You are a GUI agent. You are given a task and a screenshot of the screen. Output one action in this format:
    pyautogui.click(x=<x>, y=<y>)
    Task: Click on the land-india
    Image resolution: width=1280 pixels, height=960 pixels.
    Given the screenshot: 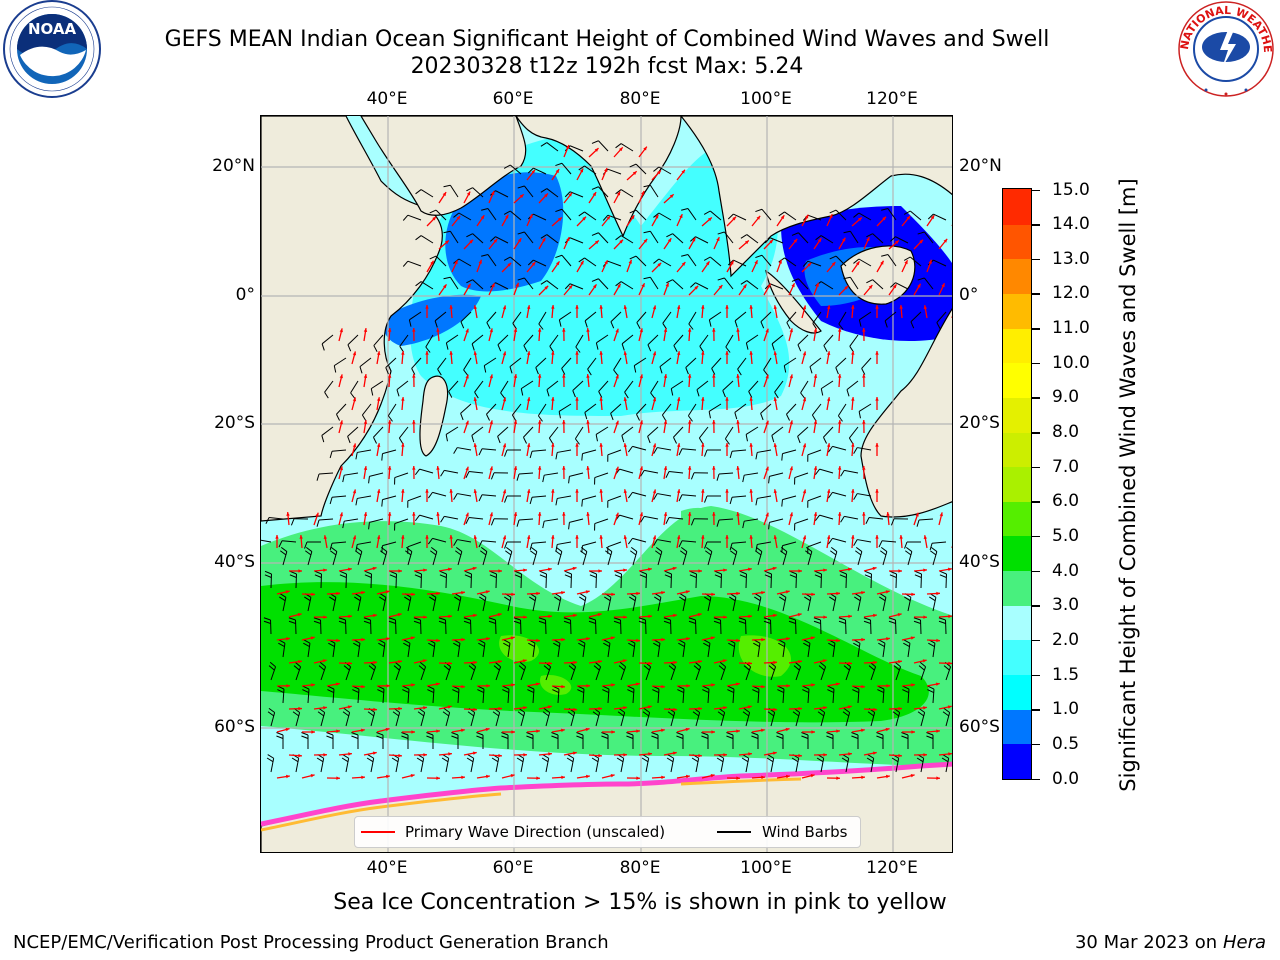 What is the action you would take?
    pyautogui.click(x=598, y=177)
    